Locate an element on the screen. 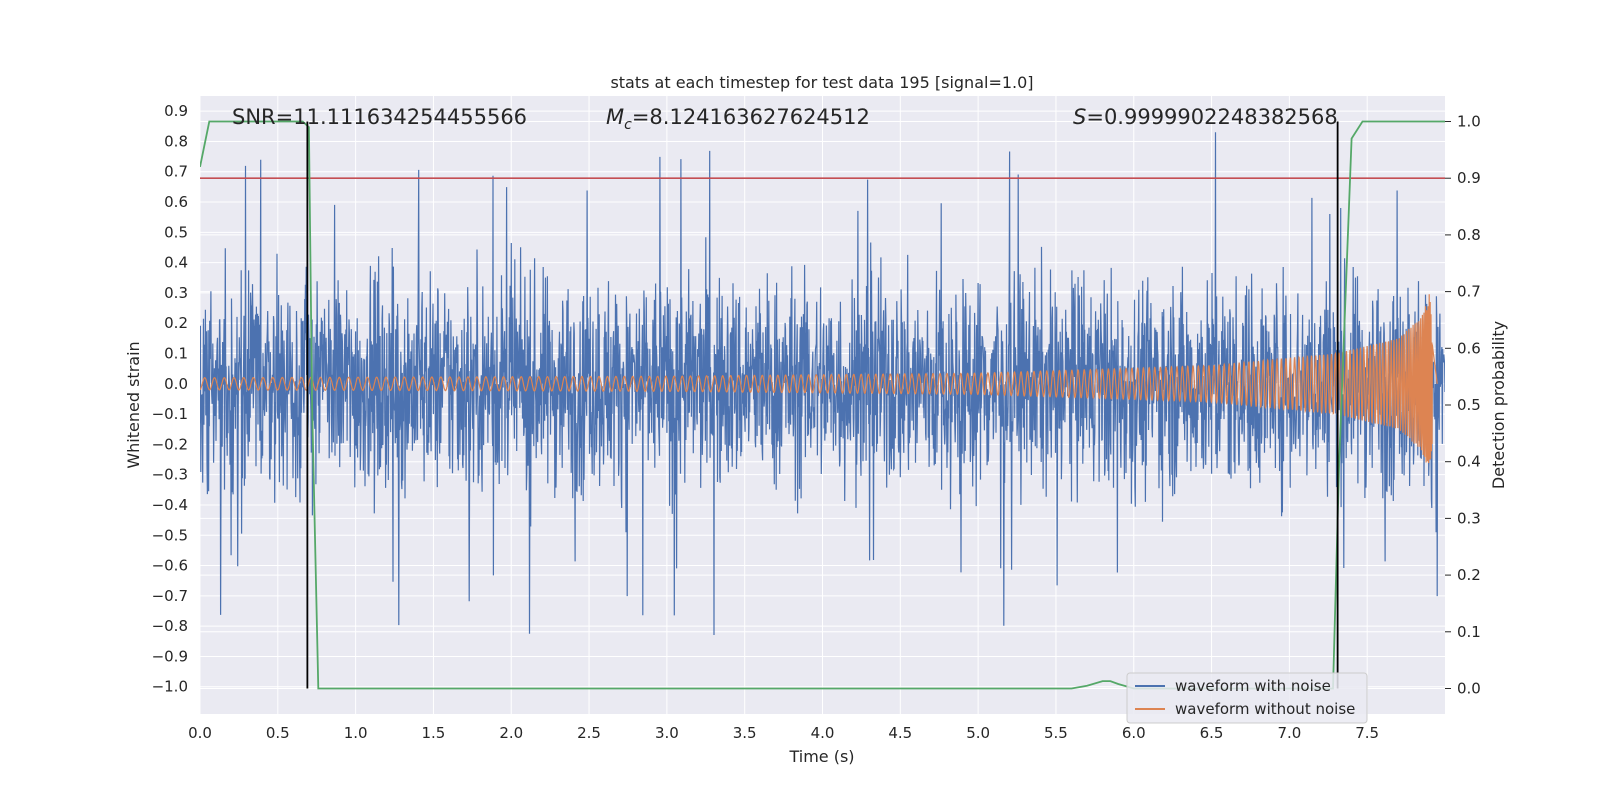 The height and width of the screenshot is (800, 1600). y-right-tick-label: 0.8 is located at coordinates (1469, 235).